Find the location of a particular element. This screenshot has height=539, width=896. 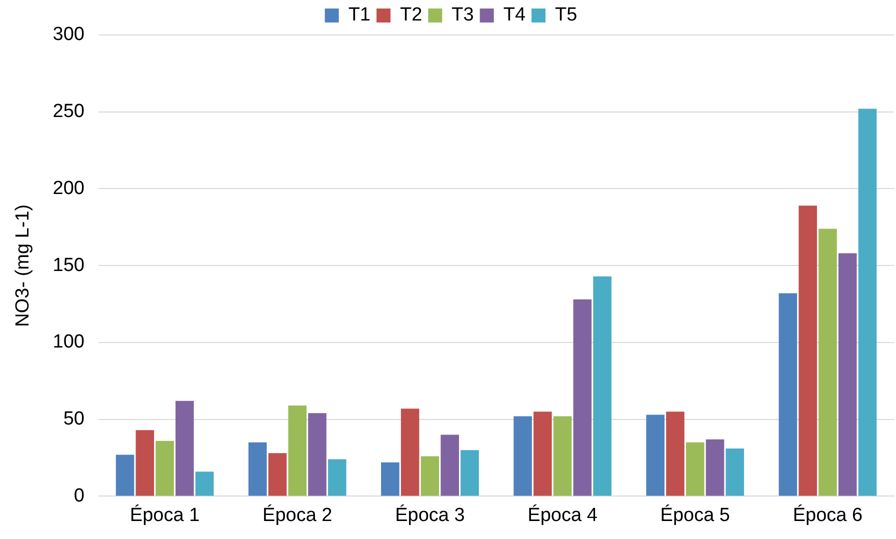

y-tick-label: 200 is located at coordinates (68, 188).